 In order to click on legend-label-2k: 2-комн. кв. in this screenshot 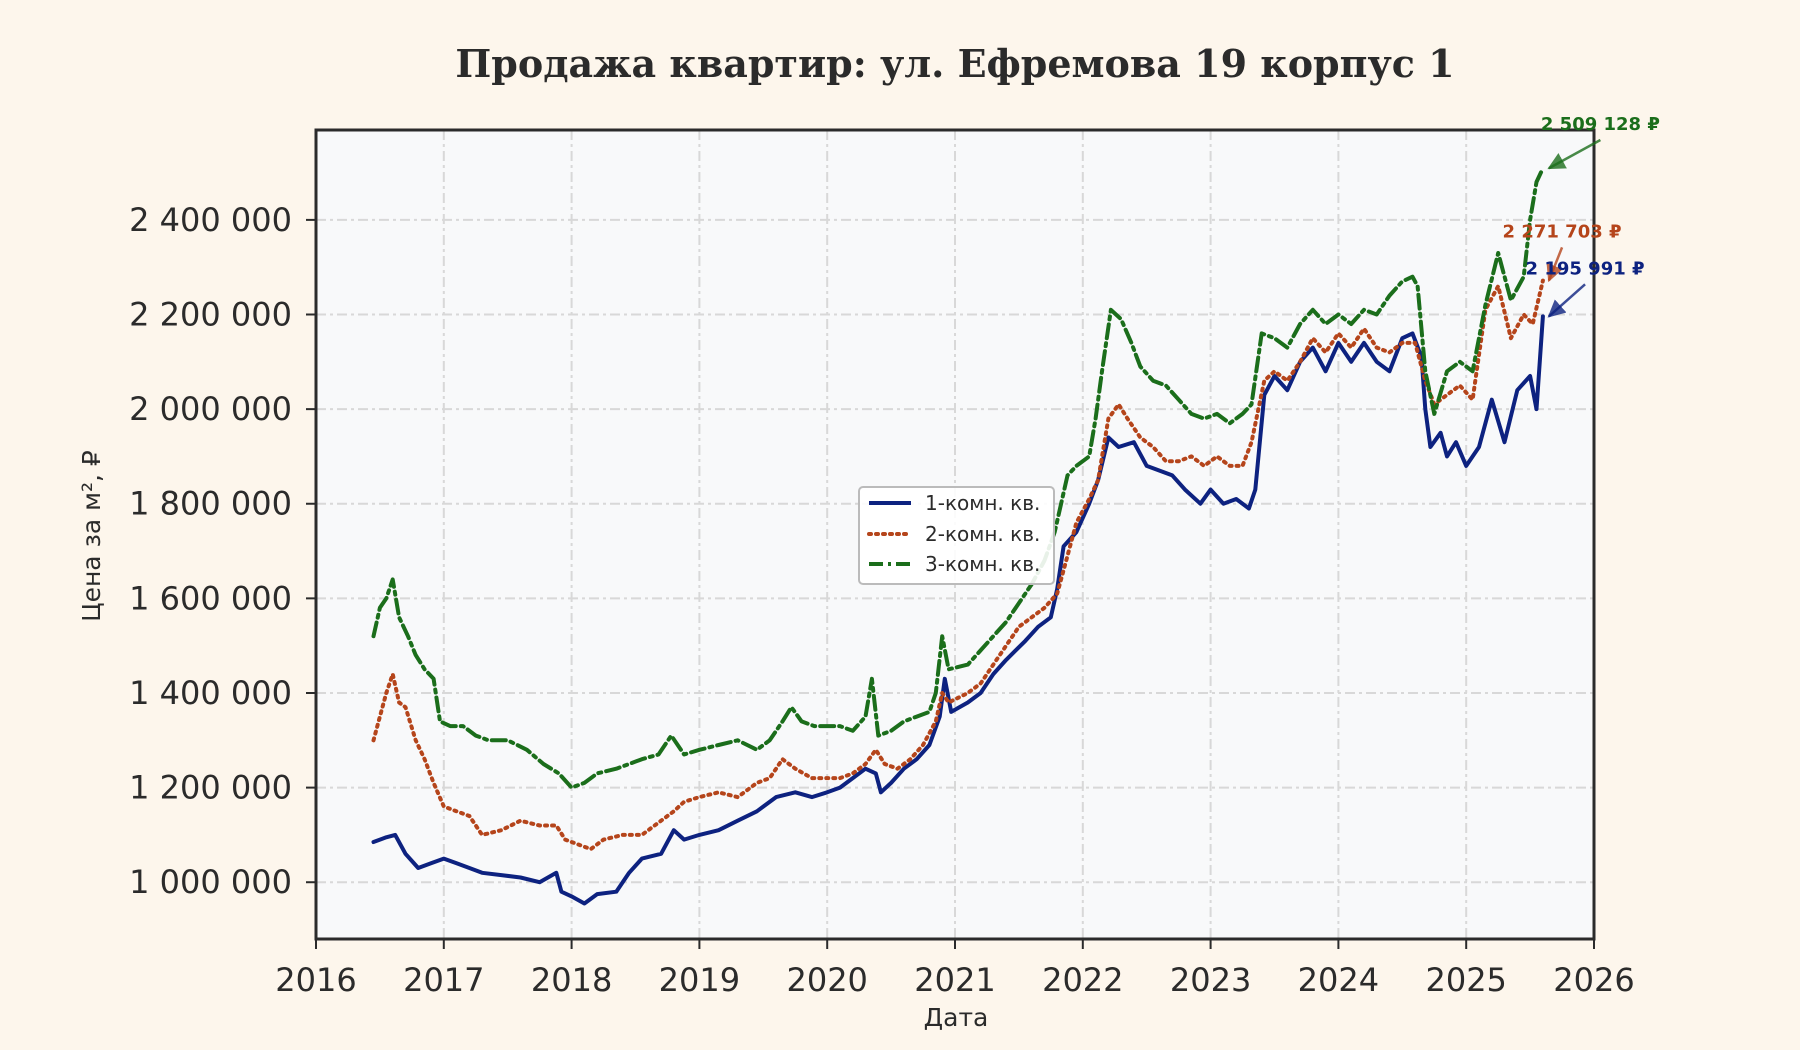, I will do `click(982, 534)`.